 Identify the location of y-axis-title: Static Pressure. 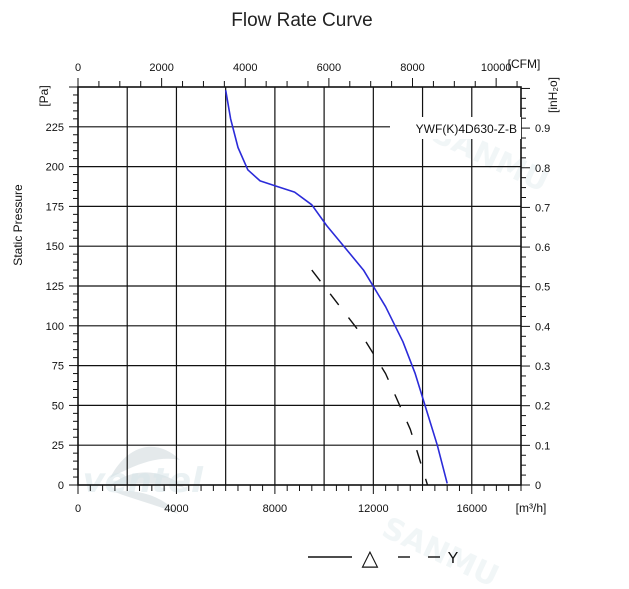
(18, 225).